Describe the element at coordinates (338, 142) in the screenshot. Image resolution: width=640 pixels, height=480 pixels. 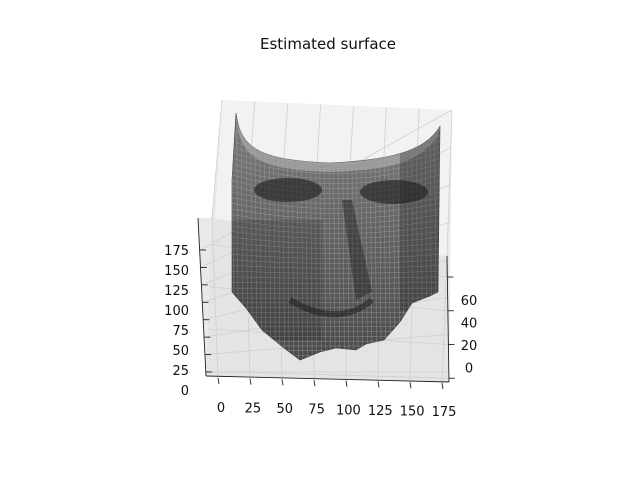
I see `surface-top-rim` at that location.